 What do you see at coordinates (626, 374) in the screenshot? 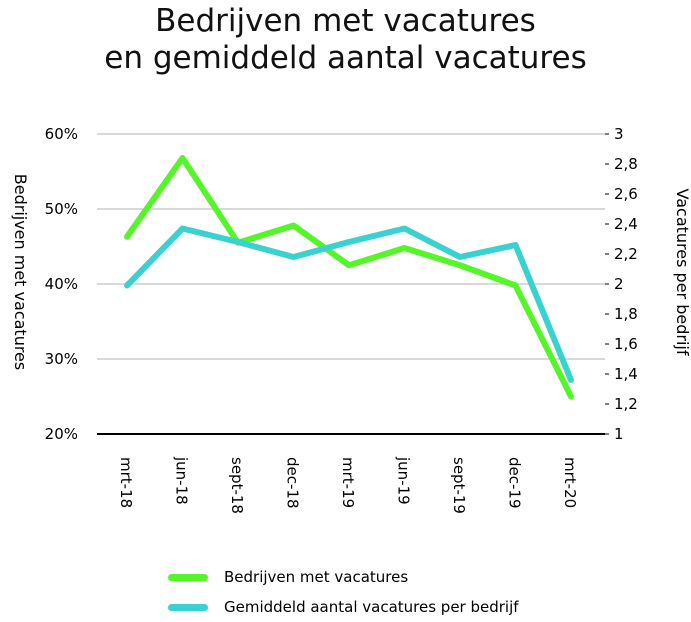
I see `y-tick-label-right: 1,4` at bounding box center [626, 374].